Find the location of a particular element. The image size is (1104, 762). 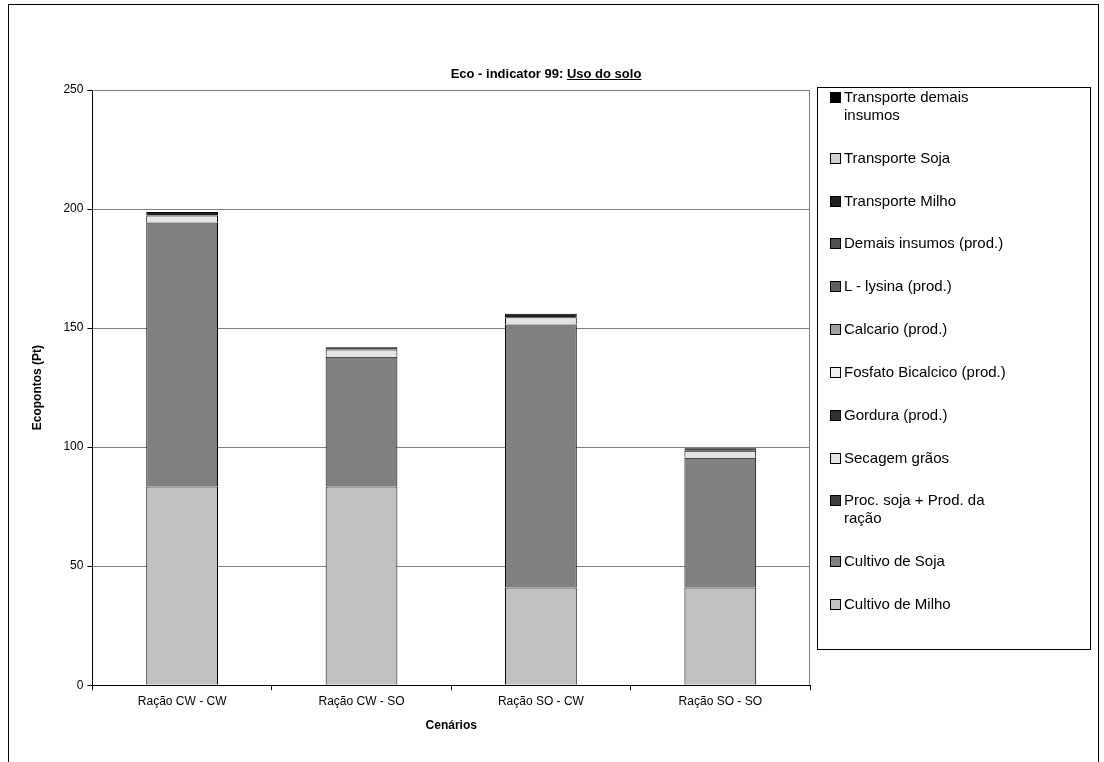

legend-label: Secagem grãos is located at coordinates (897, 457).